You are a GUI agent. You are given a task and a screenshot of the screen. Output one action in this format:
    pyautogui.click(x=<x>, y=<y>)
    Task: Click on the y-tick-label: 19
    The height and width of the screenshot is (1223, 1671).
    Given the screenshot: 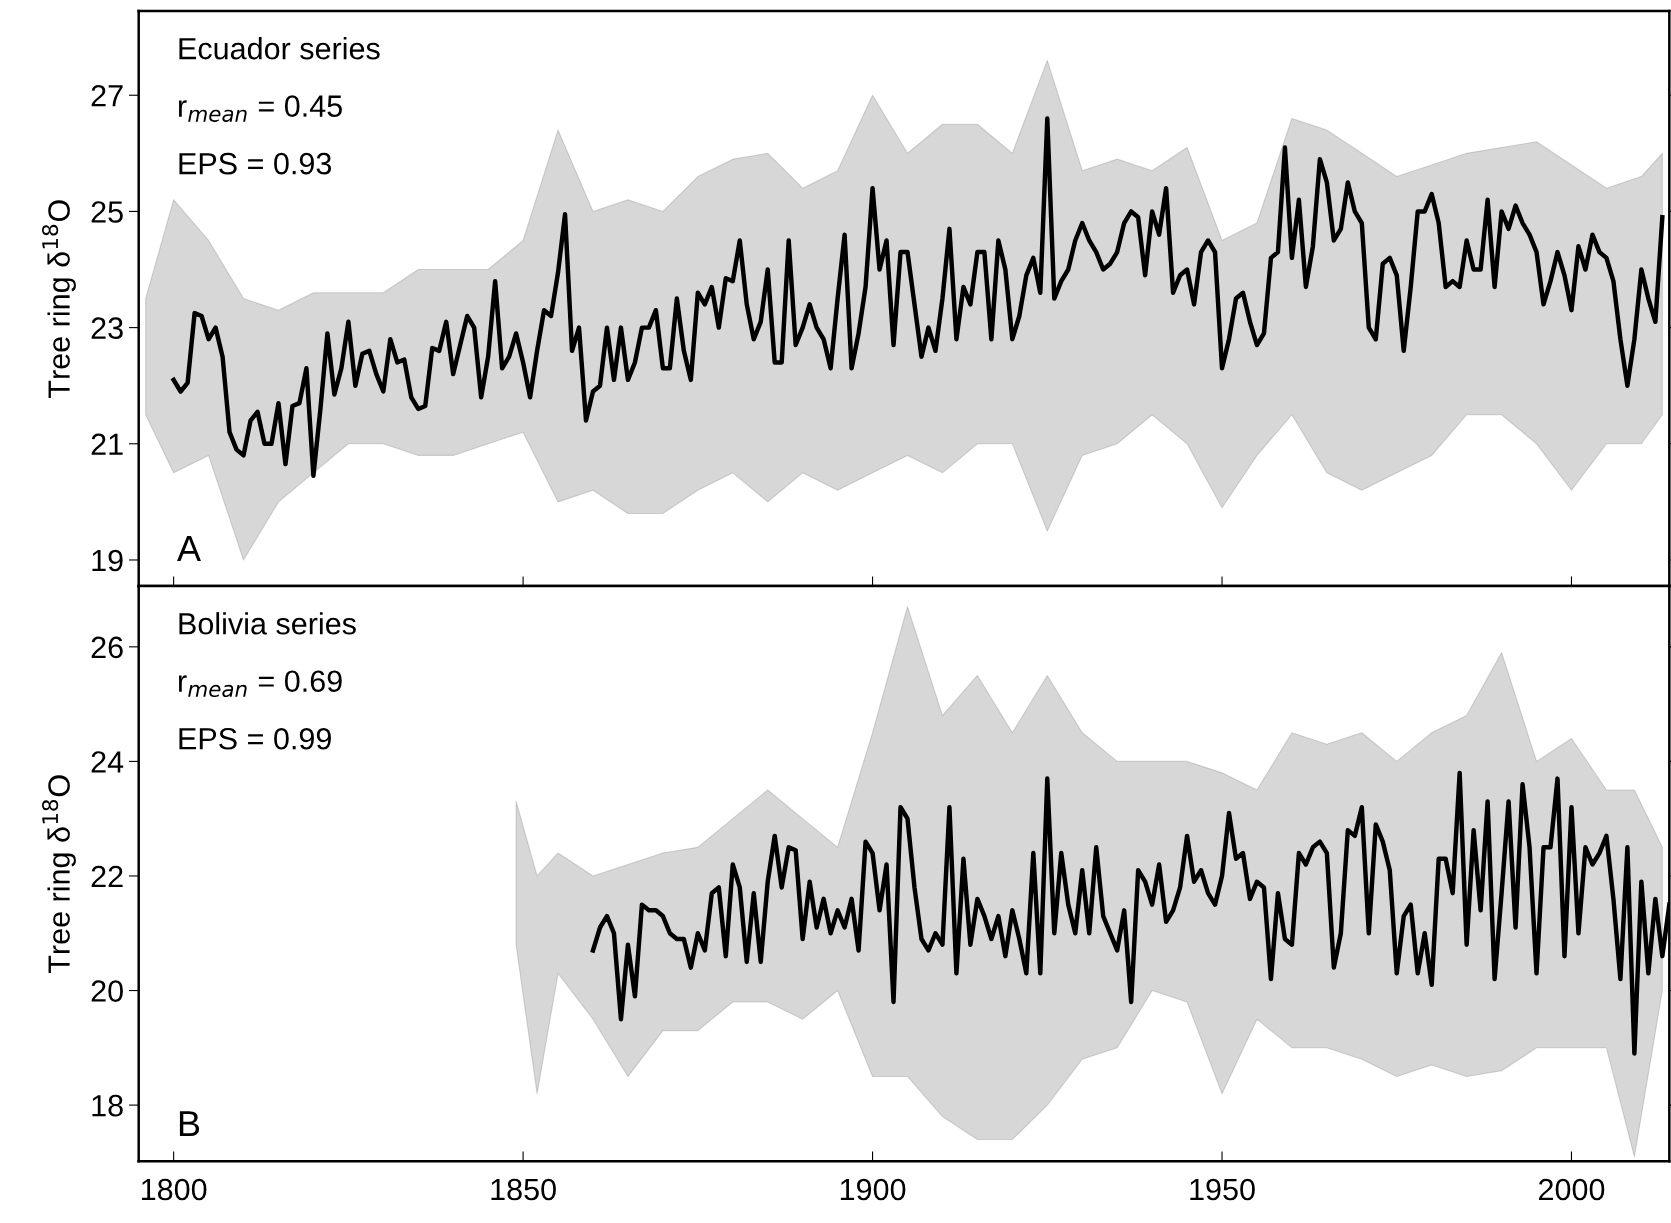 What is the action you would take?
    pyautogui.click(x=107, y=560)
    